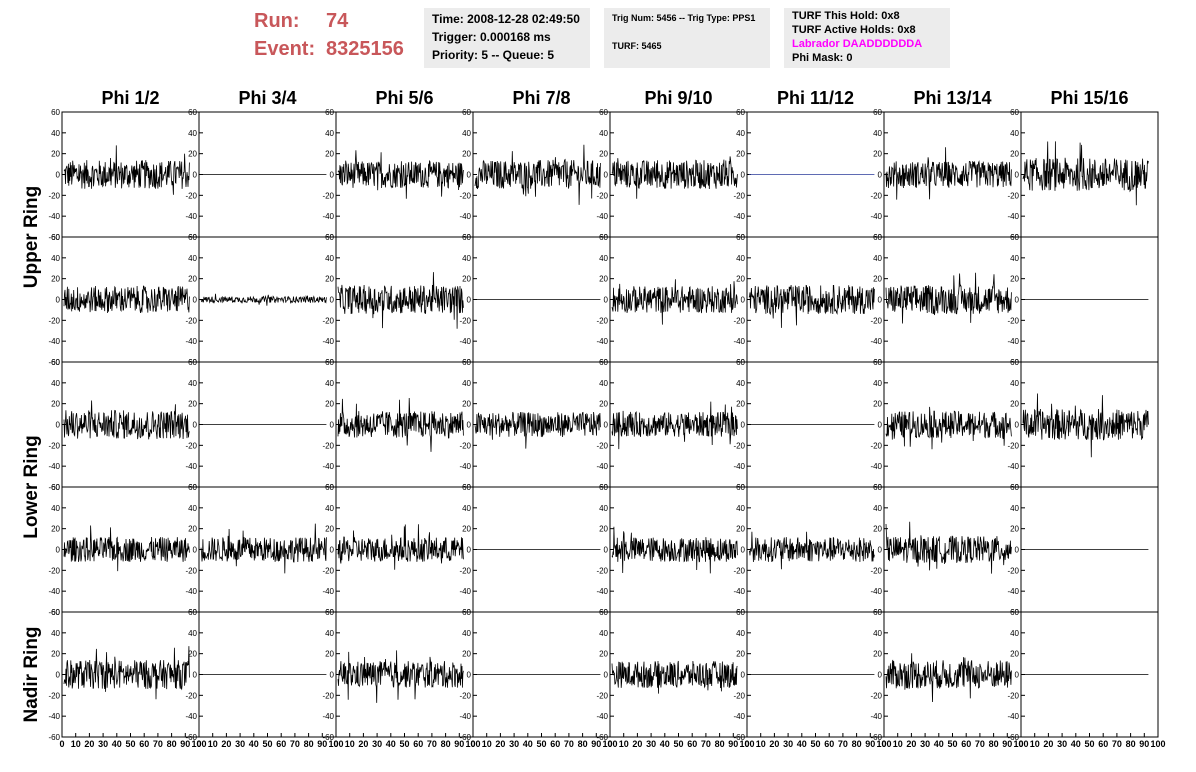 The width and height of the screenshot is (1196, 772). I want to click on x-tick-label: 20, so click(226, 744).